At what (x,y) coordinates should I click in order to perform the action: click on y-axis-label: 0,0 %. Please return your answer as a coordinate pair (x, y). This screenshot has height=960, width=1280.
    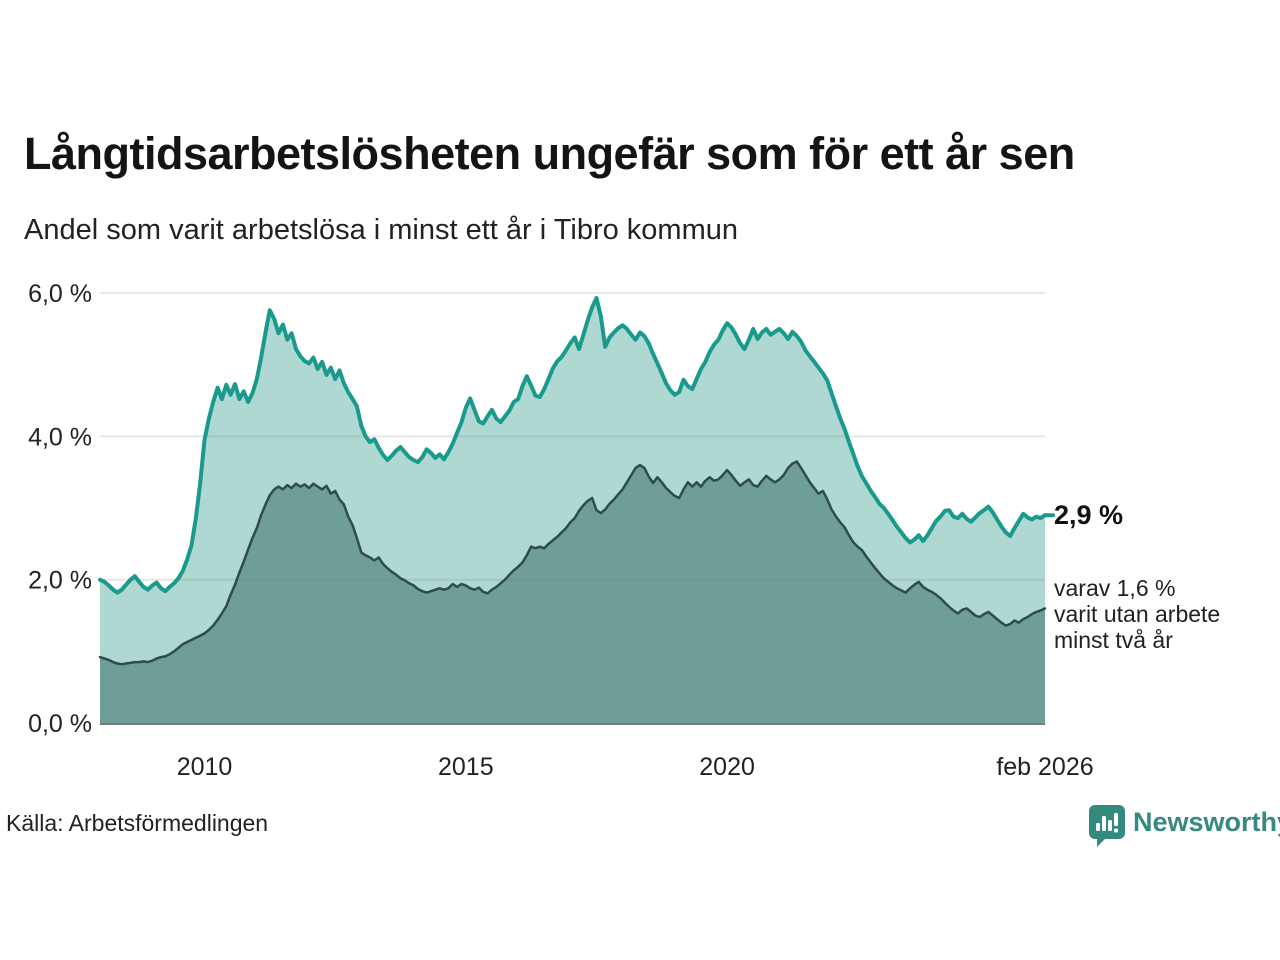
    Looking at the image, I should click on (60, 724).